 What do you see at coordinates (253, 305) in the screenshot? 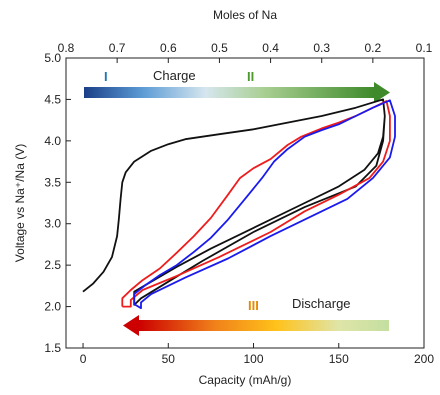
I see `stage-3-label: III` at bounding box center [253, 305].